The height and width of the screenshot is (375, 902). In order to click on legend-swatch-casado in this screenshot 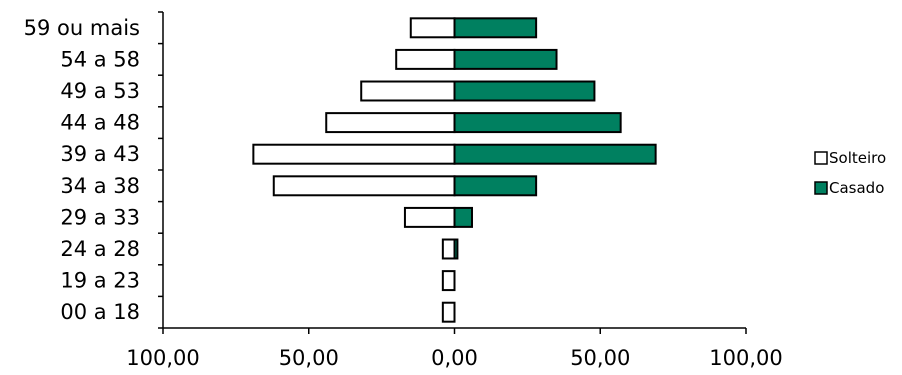, I will do `click(821, 188)`.